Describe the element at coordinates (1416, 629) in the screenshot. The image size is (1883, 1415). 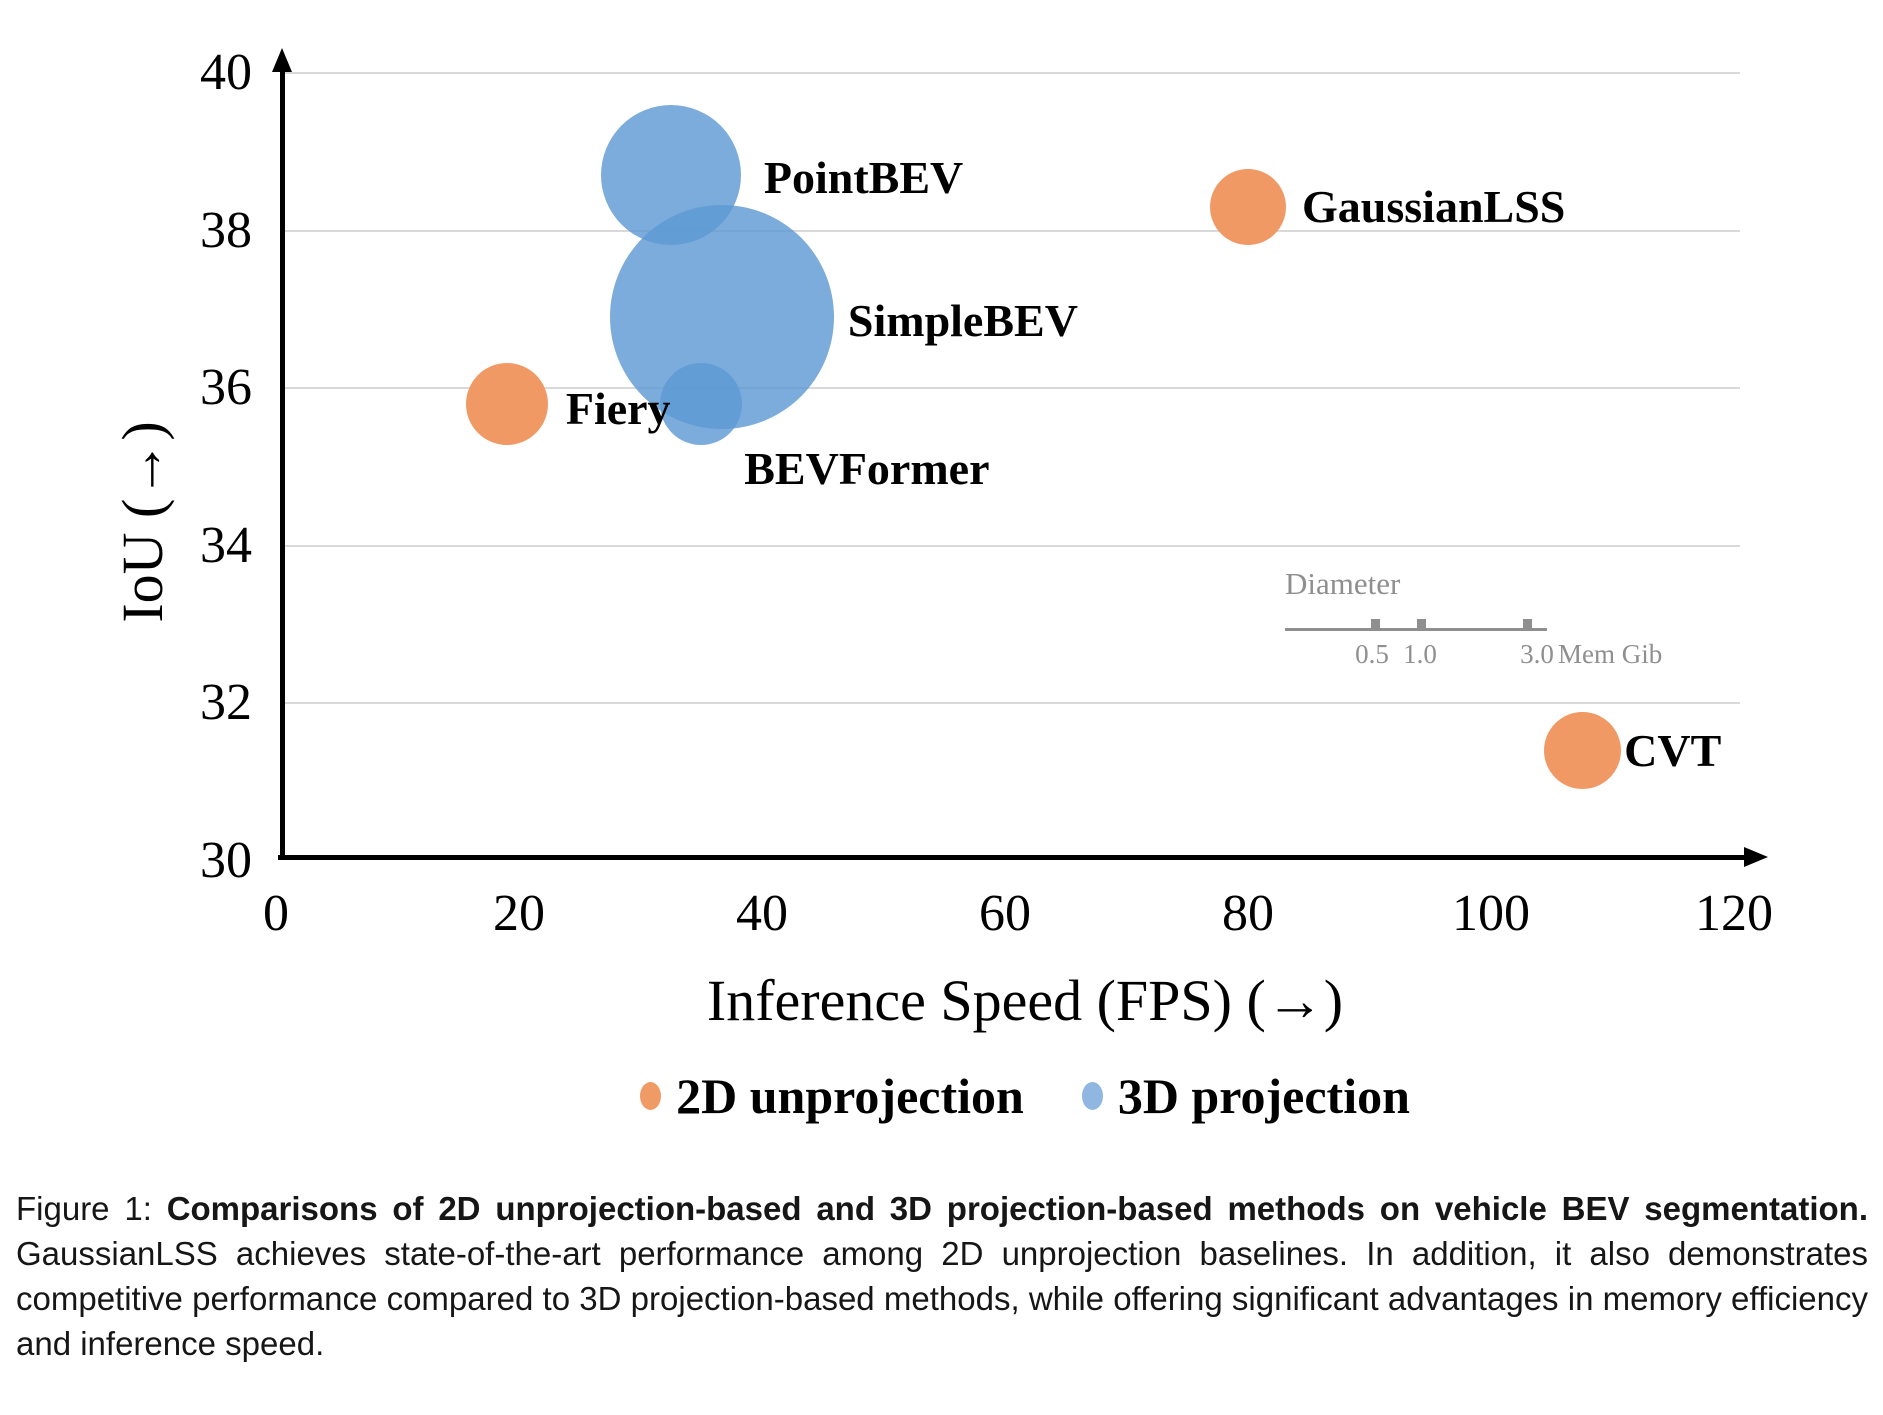
I see `size-legend-line` at that location.